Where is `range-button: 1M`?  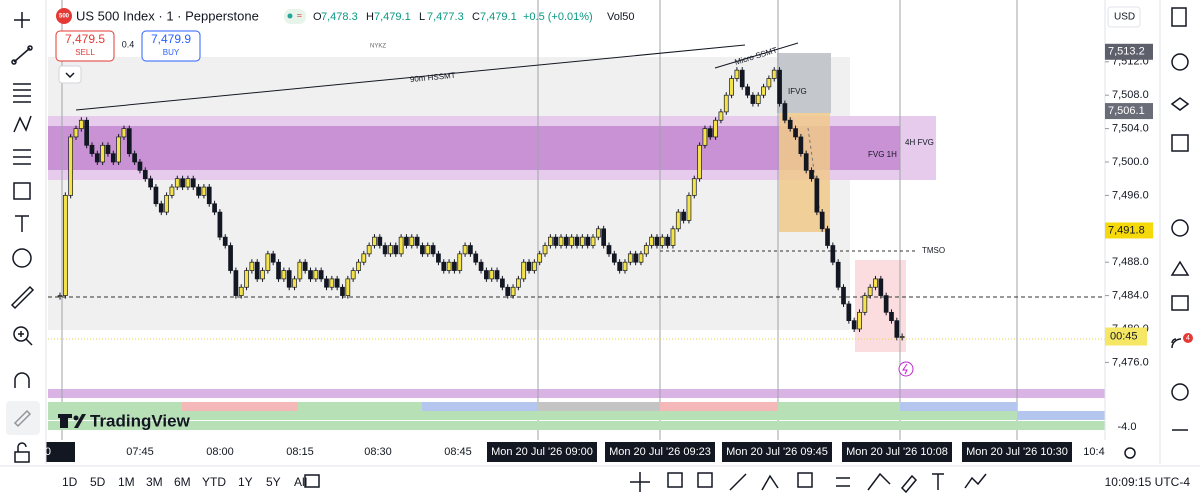
range-button: 1M is located at coordinates (126, 482).